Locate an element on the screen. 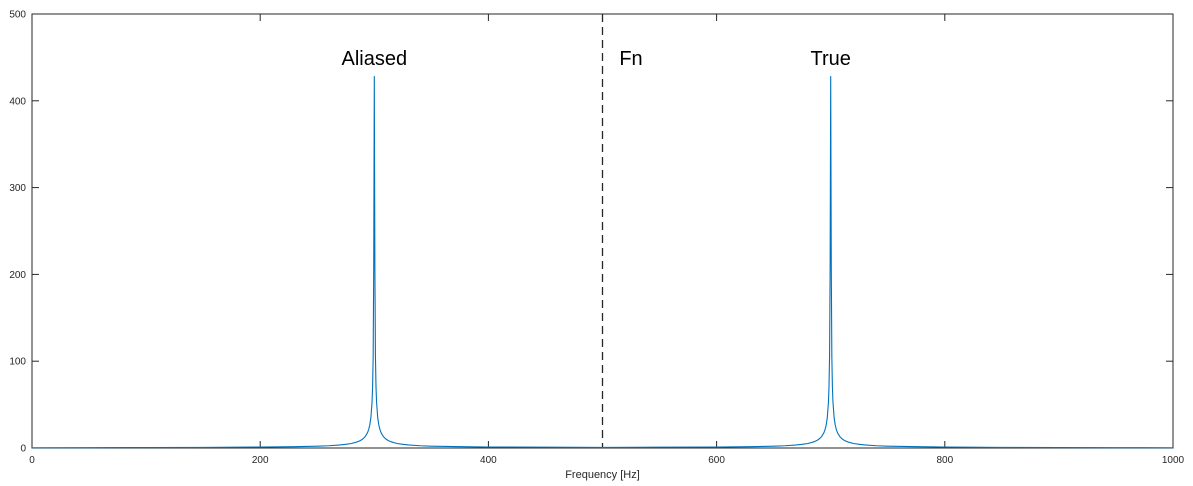 Image resolution: width=1193 pixels, height=486 pixels. x-axis-title: Frequency [Hz] is located at coordinates (602, 475).